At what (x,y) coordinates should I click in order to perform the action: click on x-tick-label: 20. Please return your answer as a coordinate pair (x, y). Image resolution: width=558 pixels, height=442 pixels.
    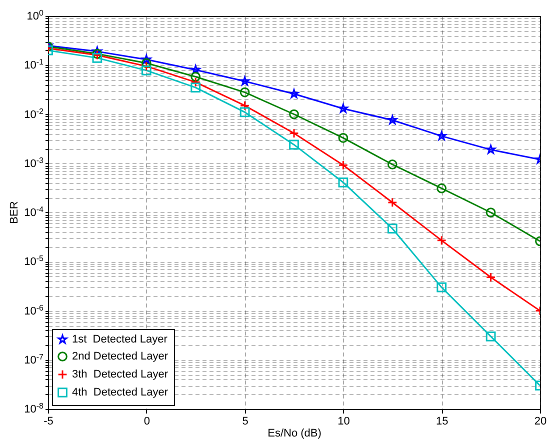
    Looking at the image, I should click on (540, 422).